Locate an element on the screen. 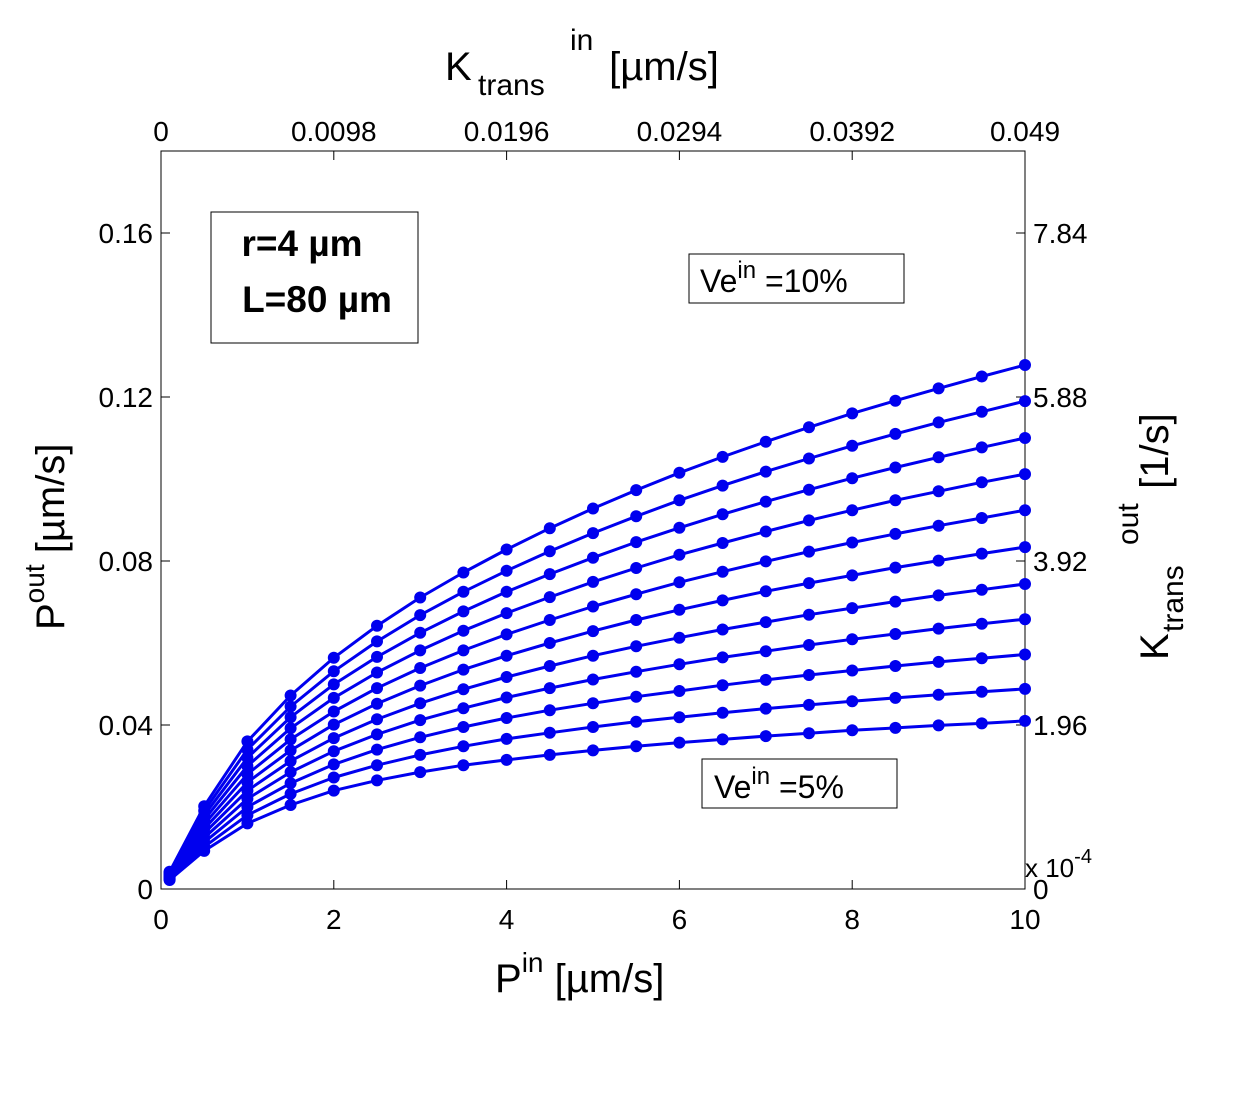  right-tick-label: 0 is located at coordinates (1041, 889).